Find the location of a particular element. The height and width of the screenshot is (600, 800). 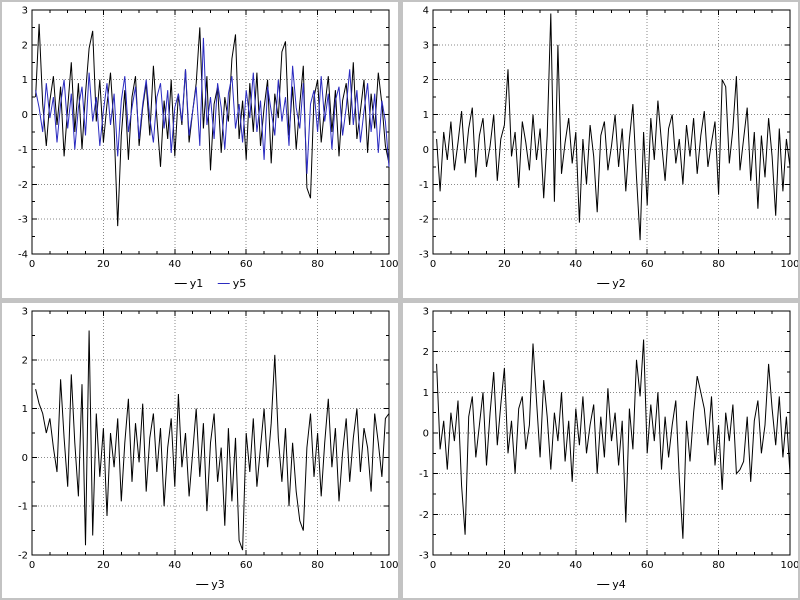

series-y4-line is located at coordinates (612, 438).